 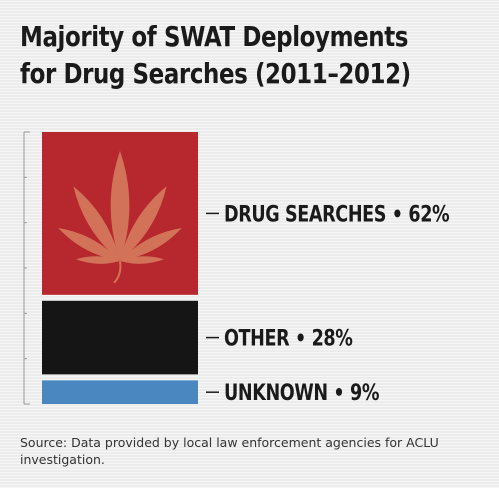 What do you see at coordinates (117, 272) in the screenshot?
I see `leaf-stem` at bounding box center [117, 272].